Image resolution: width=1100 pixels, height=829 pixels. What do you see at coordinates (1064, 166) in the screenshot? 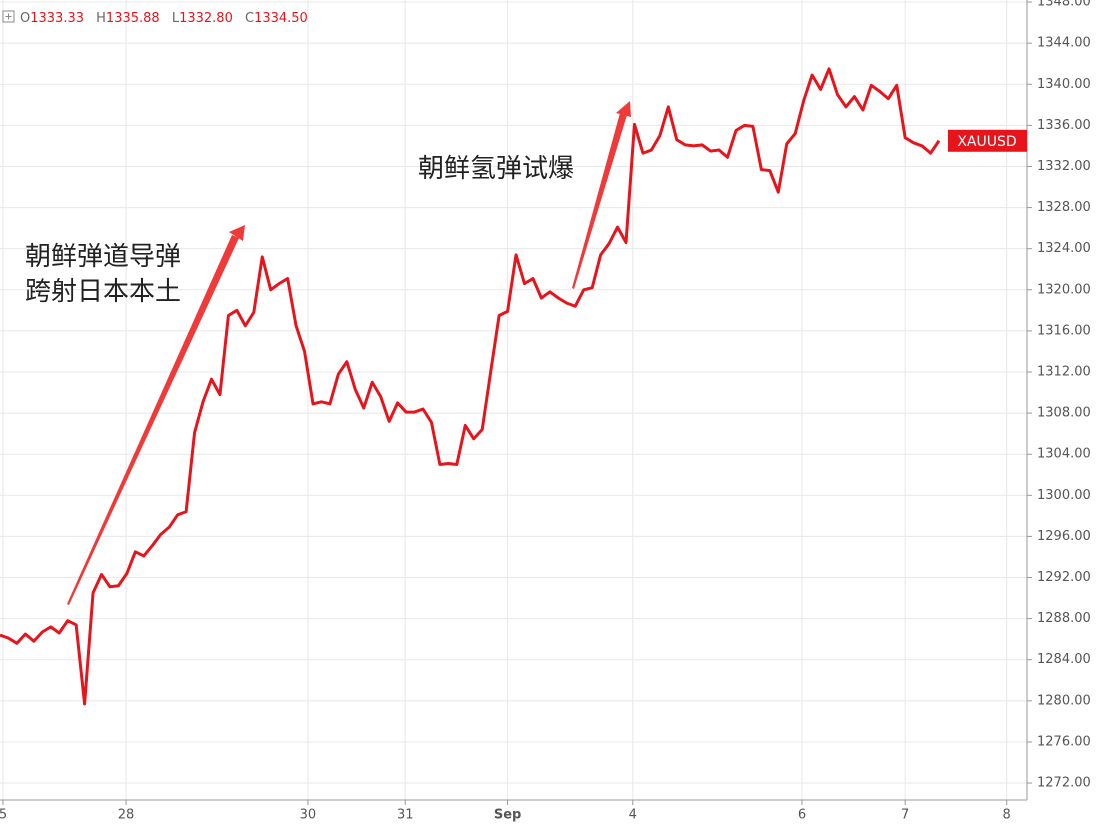
I see `y-tick-label: 1332.00` at bounding box center [1064, 166].